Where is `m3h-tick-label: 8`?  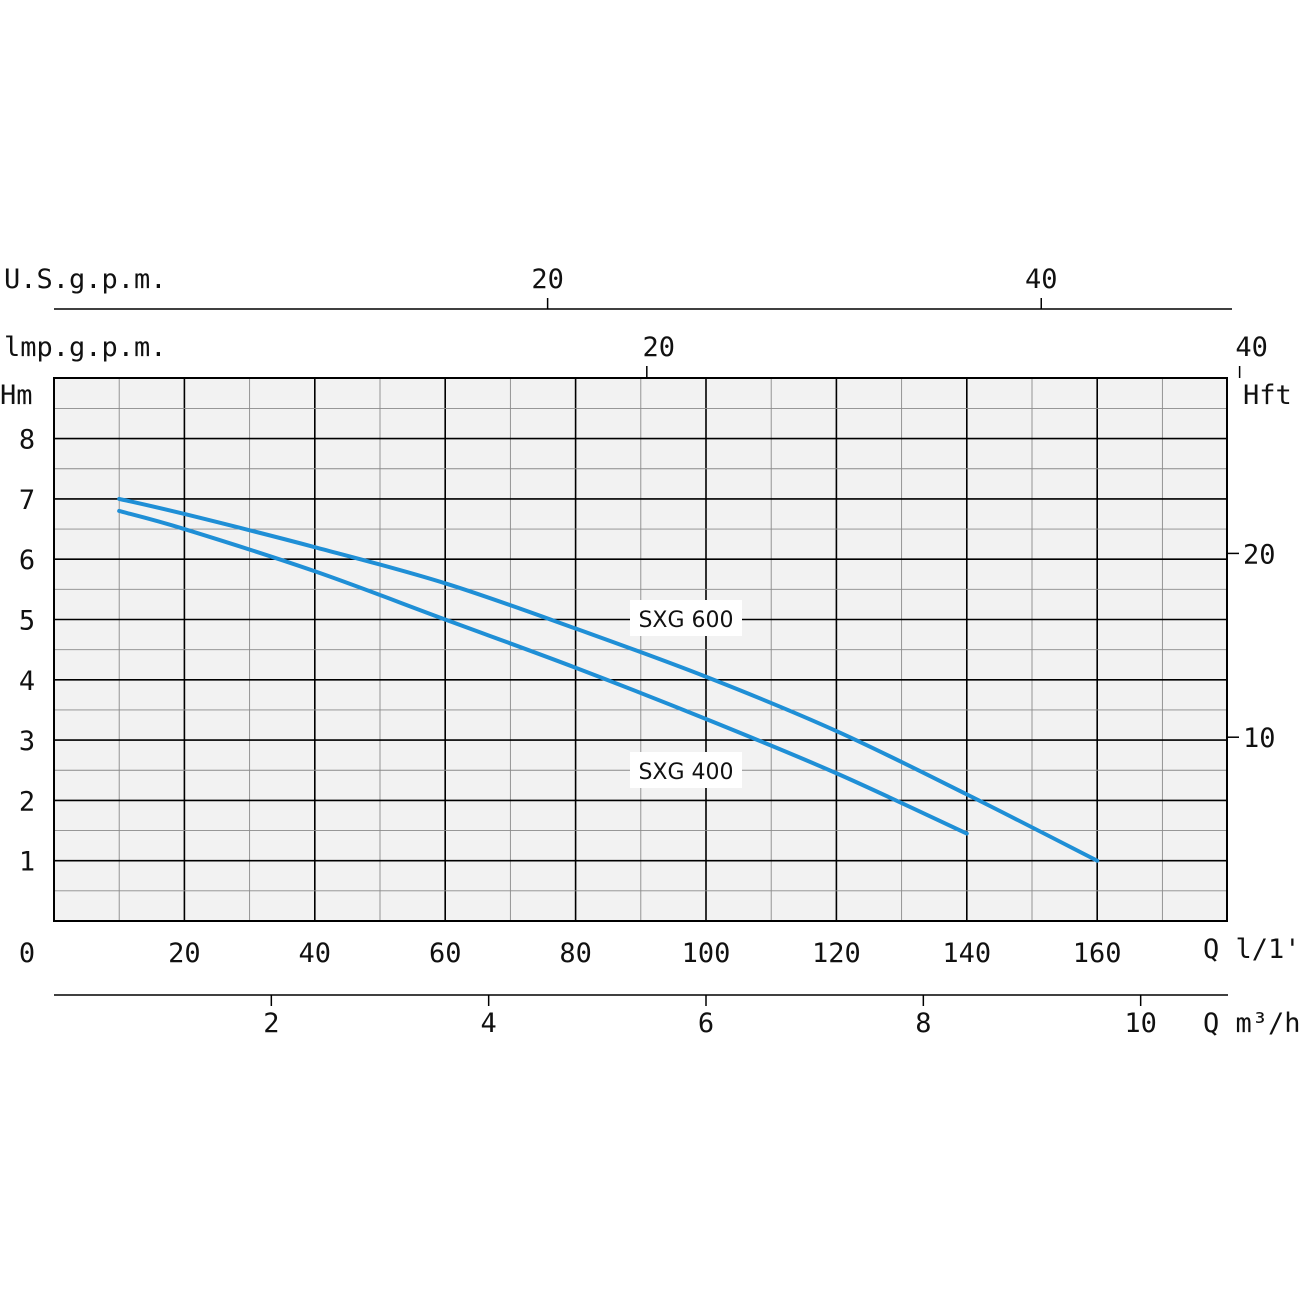
m3h-tick-label: 8 is located at coordinates (923, 1023).